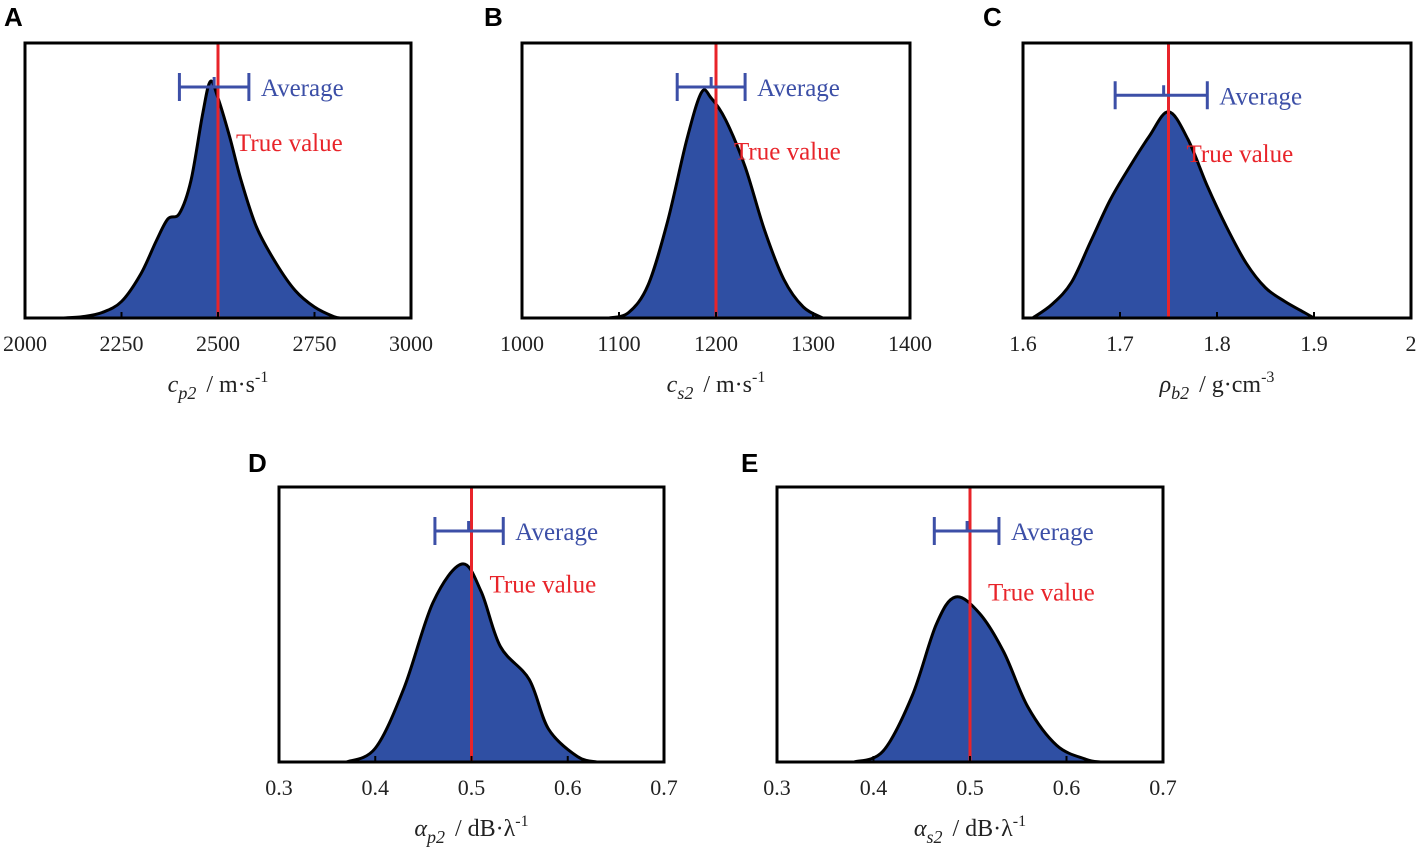  What do you see at coordinates (716, 386) in the screenshot?
I see `x-axis-label: cs2 / m·s-1` at bounding box center [716, 386].